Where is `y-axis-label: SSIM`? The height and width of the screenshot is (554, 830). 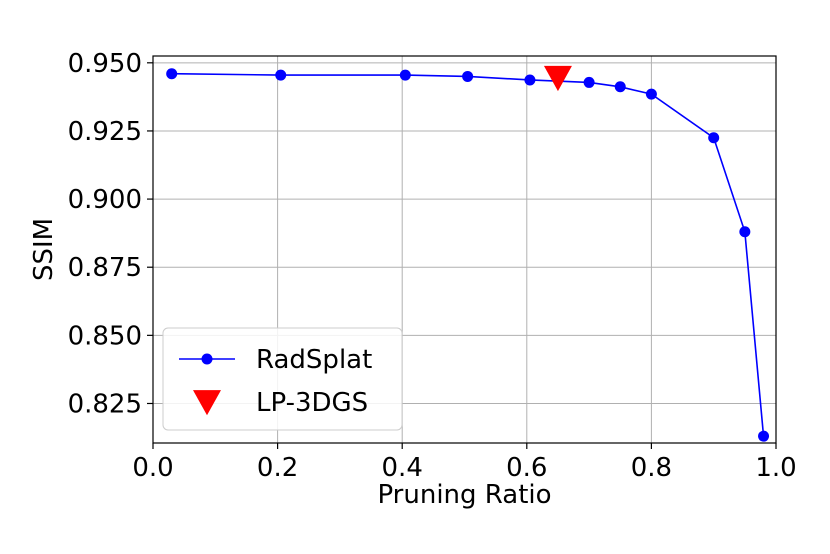 y-axis-label: SSIM is located at coordinates (44, 249).